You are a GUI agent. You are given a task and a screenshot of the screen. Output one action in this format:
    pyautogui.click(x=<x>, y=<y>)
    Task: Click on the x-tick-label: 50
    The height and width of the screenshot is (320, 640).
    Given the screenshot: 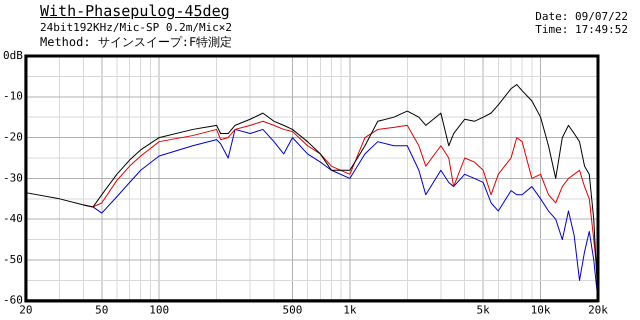 What is the action you would take?
    pyautogui.click(x=101, y=309)
    